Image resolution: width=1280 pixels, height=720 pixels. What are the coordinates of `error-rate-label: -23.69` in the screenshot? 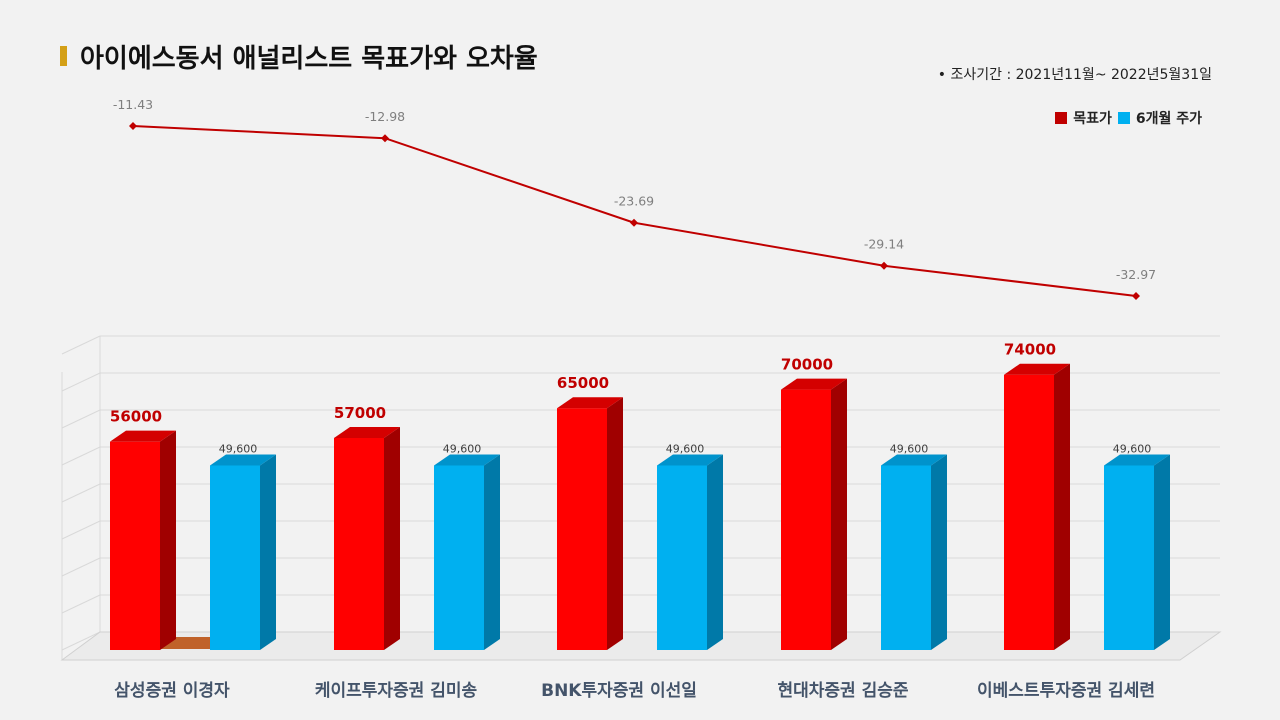 It's located at (634, 201).